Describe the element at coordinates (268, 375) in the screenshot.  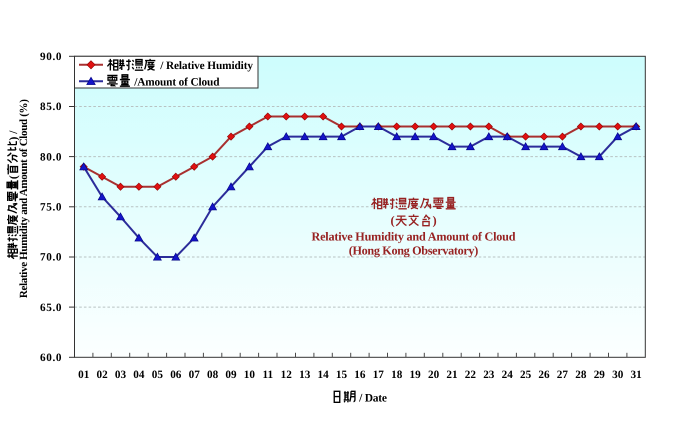
I see `svg-text: 11` at that location.